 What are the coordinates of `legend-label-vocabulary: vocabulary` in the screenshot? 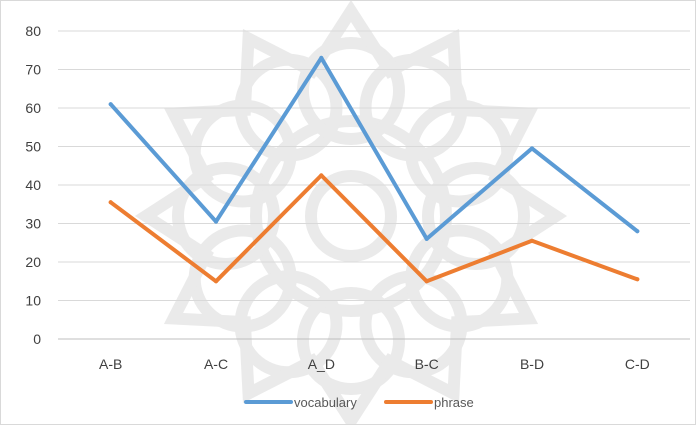 It's located at (325, 402).